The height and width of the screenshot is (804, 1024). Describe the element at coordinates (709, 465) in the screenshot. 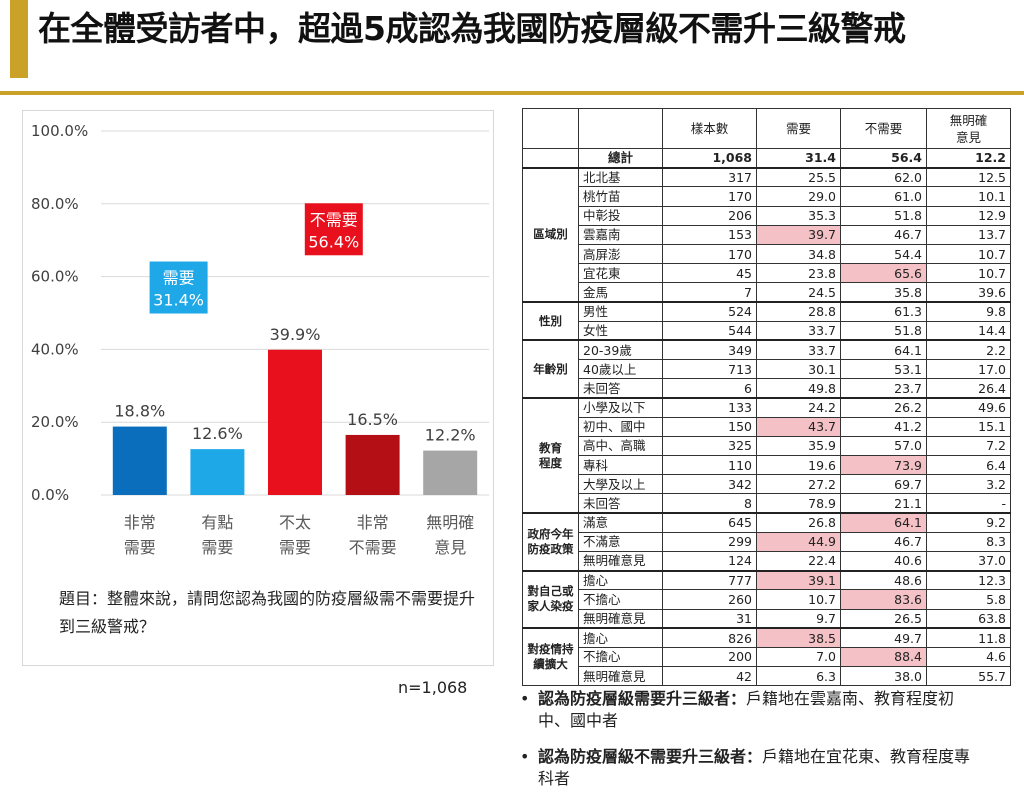

I see `sample-size-cell: 110` at that location.